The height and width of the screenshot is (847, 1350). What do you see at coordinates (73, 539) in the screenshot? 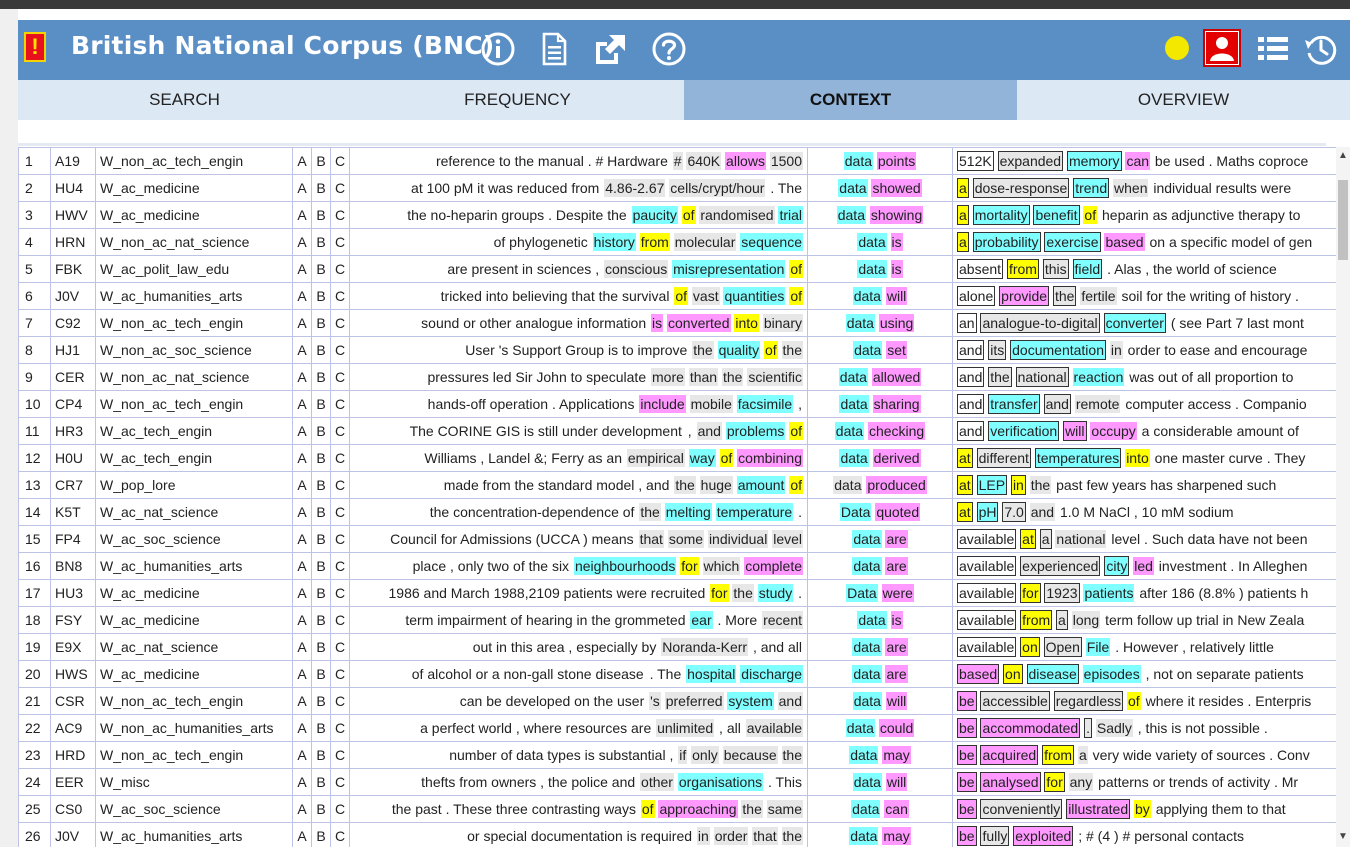
I see `text-id: FP4` at bounding box center [73, 539].